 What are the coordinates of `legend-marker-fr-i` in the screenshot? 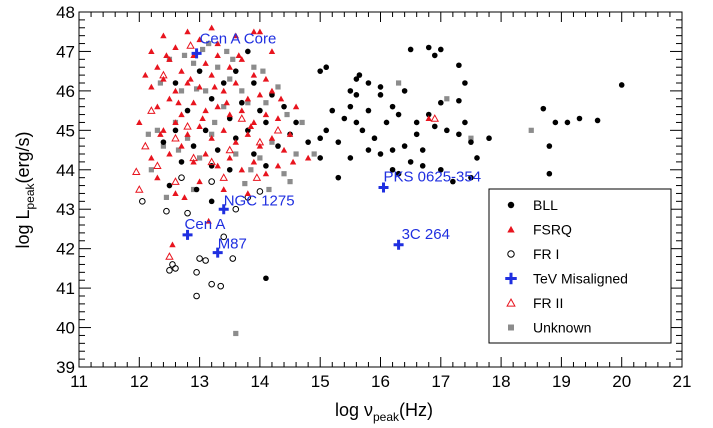 It's located at (511, 254).